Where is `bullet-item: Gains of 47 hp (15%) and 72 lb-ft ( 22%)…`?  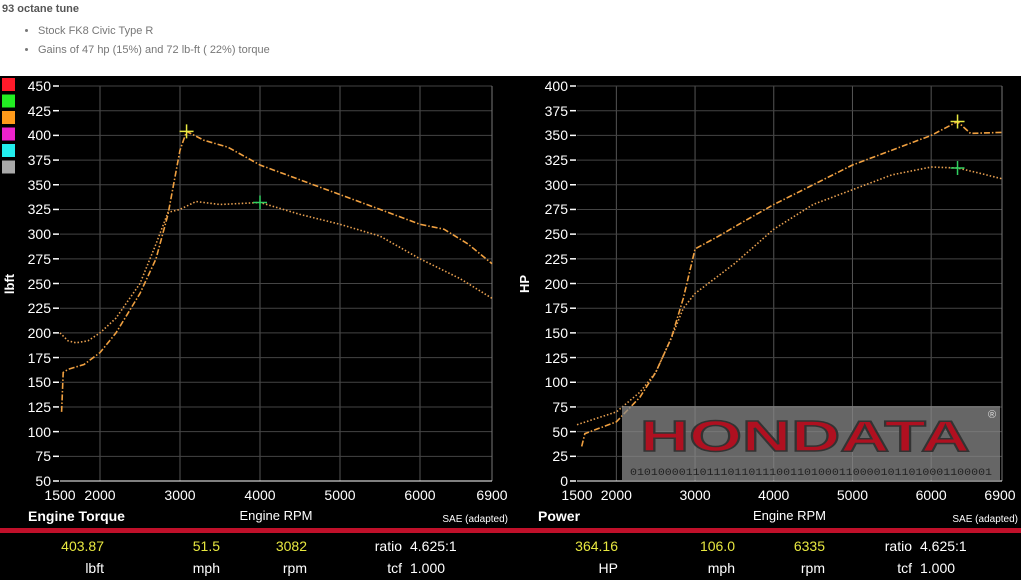
bullet-item: Gains of 47 hp (15%) and 72 lb-ft ( 22%)… is located at coordinates (154, 50).